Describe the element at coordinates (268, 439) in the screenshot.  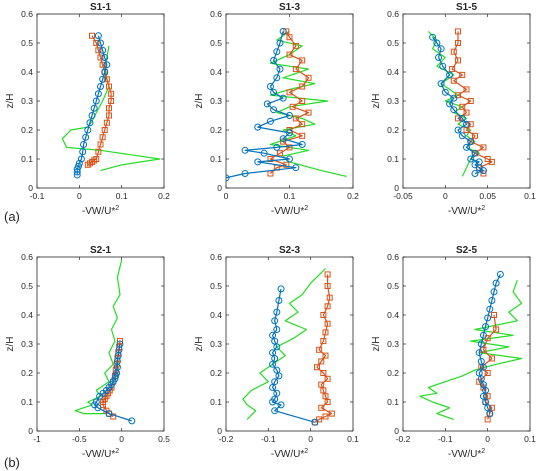
I see `x-tick-label: -0.1` at that location.